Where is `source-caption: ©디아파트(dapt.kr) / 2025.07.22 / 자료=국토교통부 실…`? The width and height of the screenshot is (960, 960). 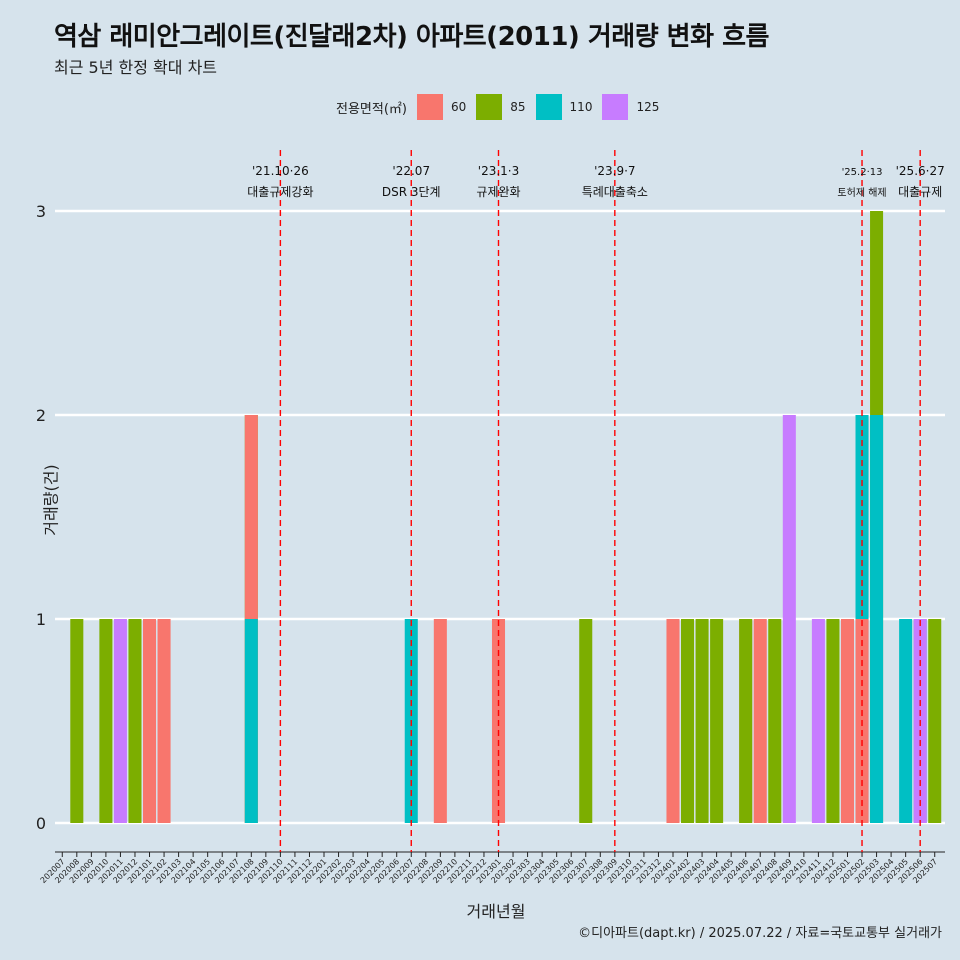 source-caption: ©디아파트(dapt.kr) / 2025.07.22 / 자료=국토교통부 실… is located at coordinates (760, 933).